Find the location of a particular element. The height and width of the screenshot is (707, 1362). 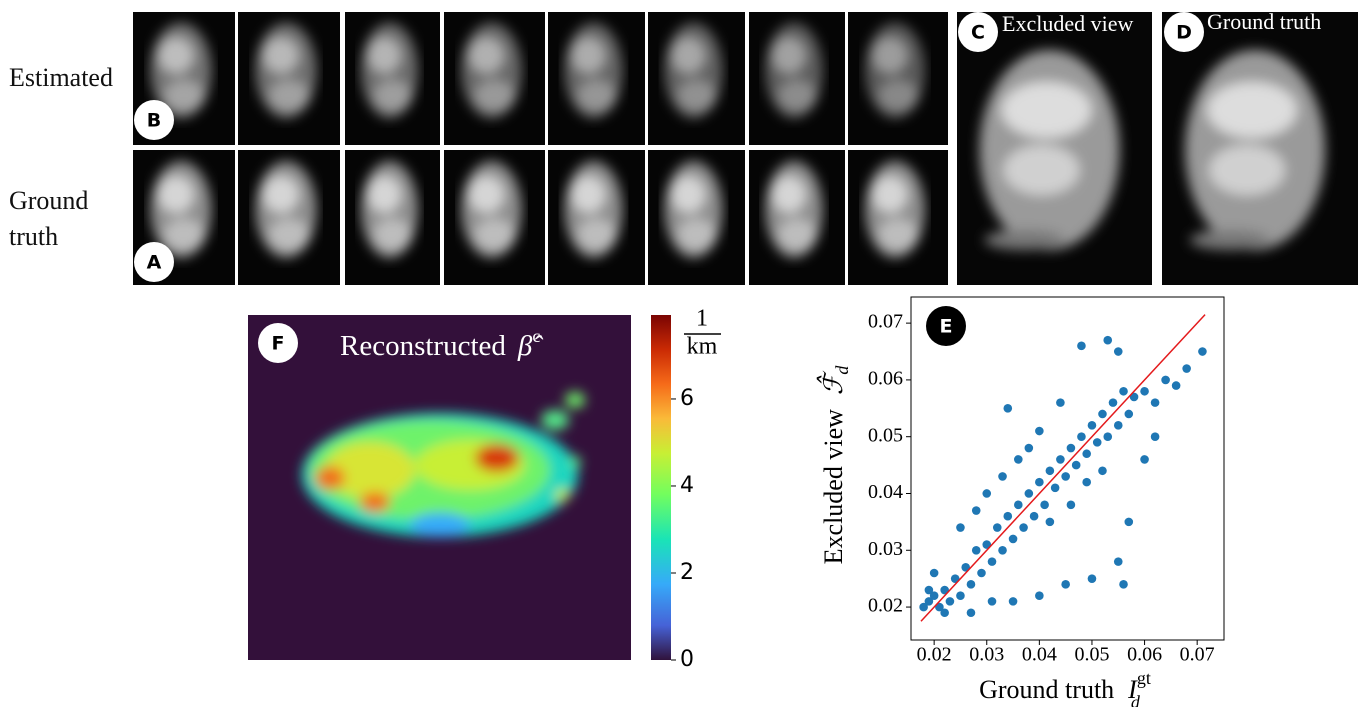

x-tick-label: 0.06 is located at coordinates (1144, 655).